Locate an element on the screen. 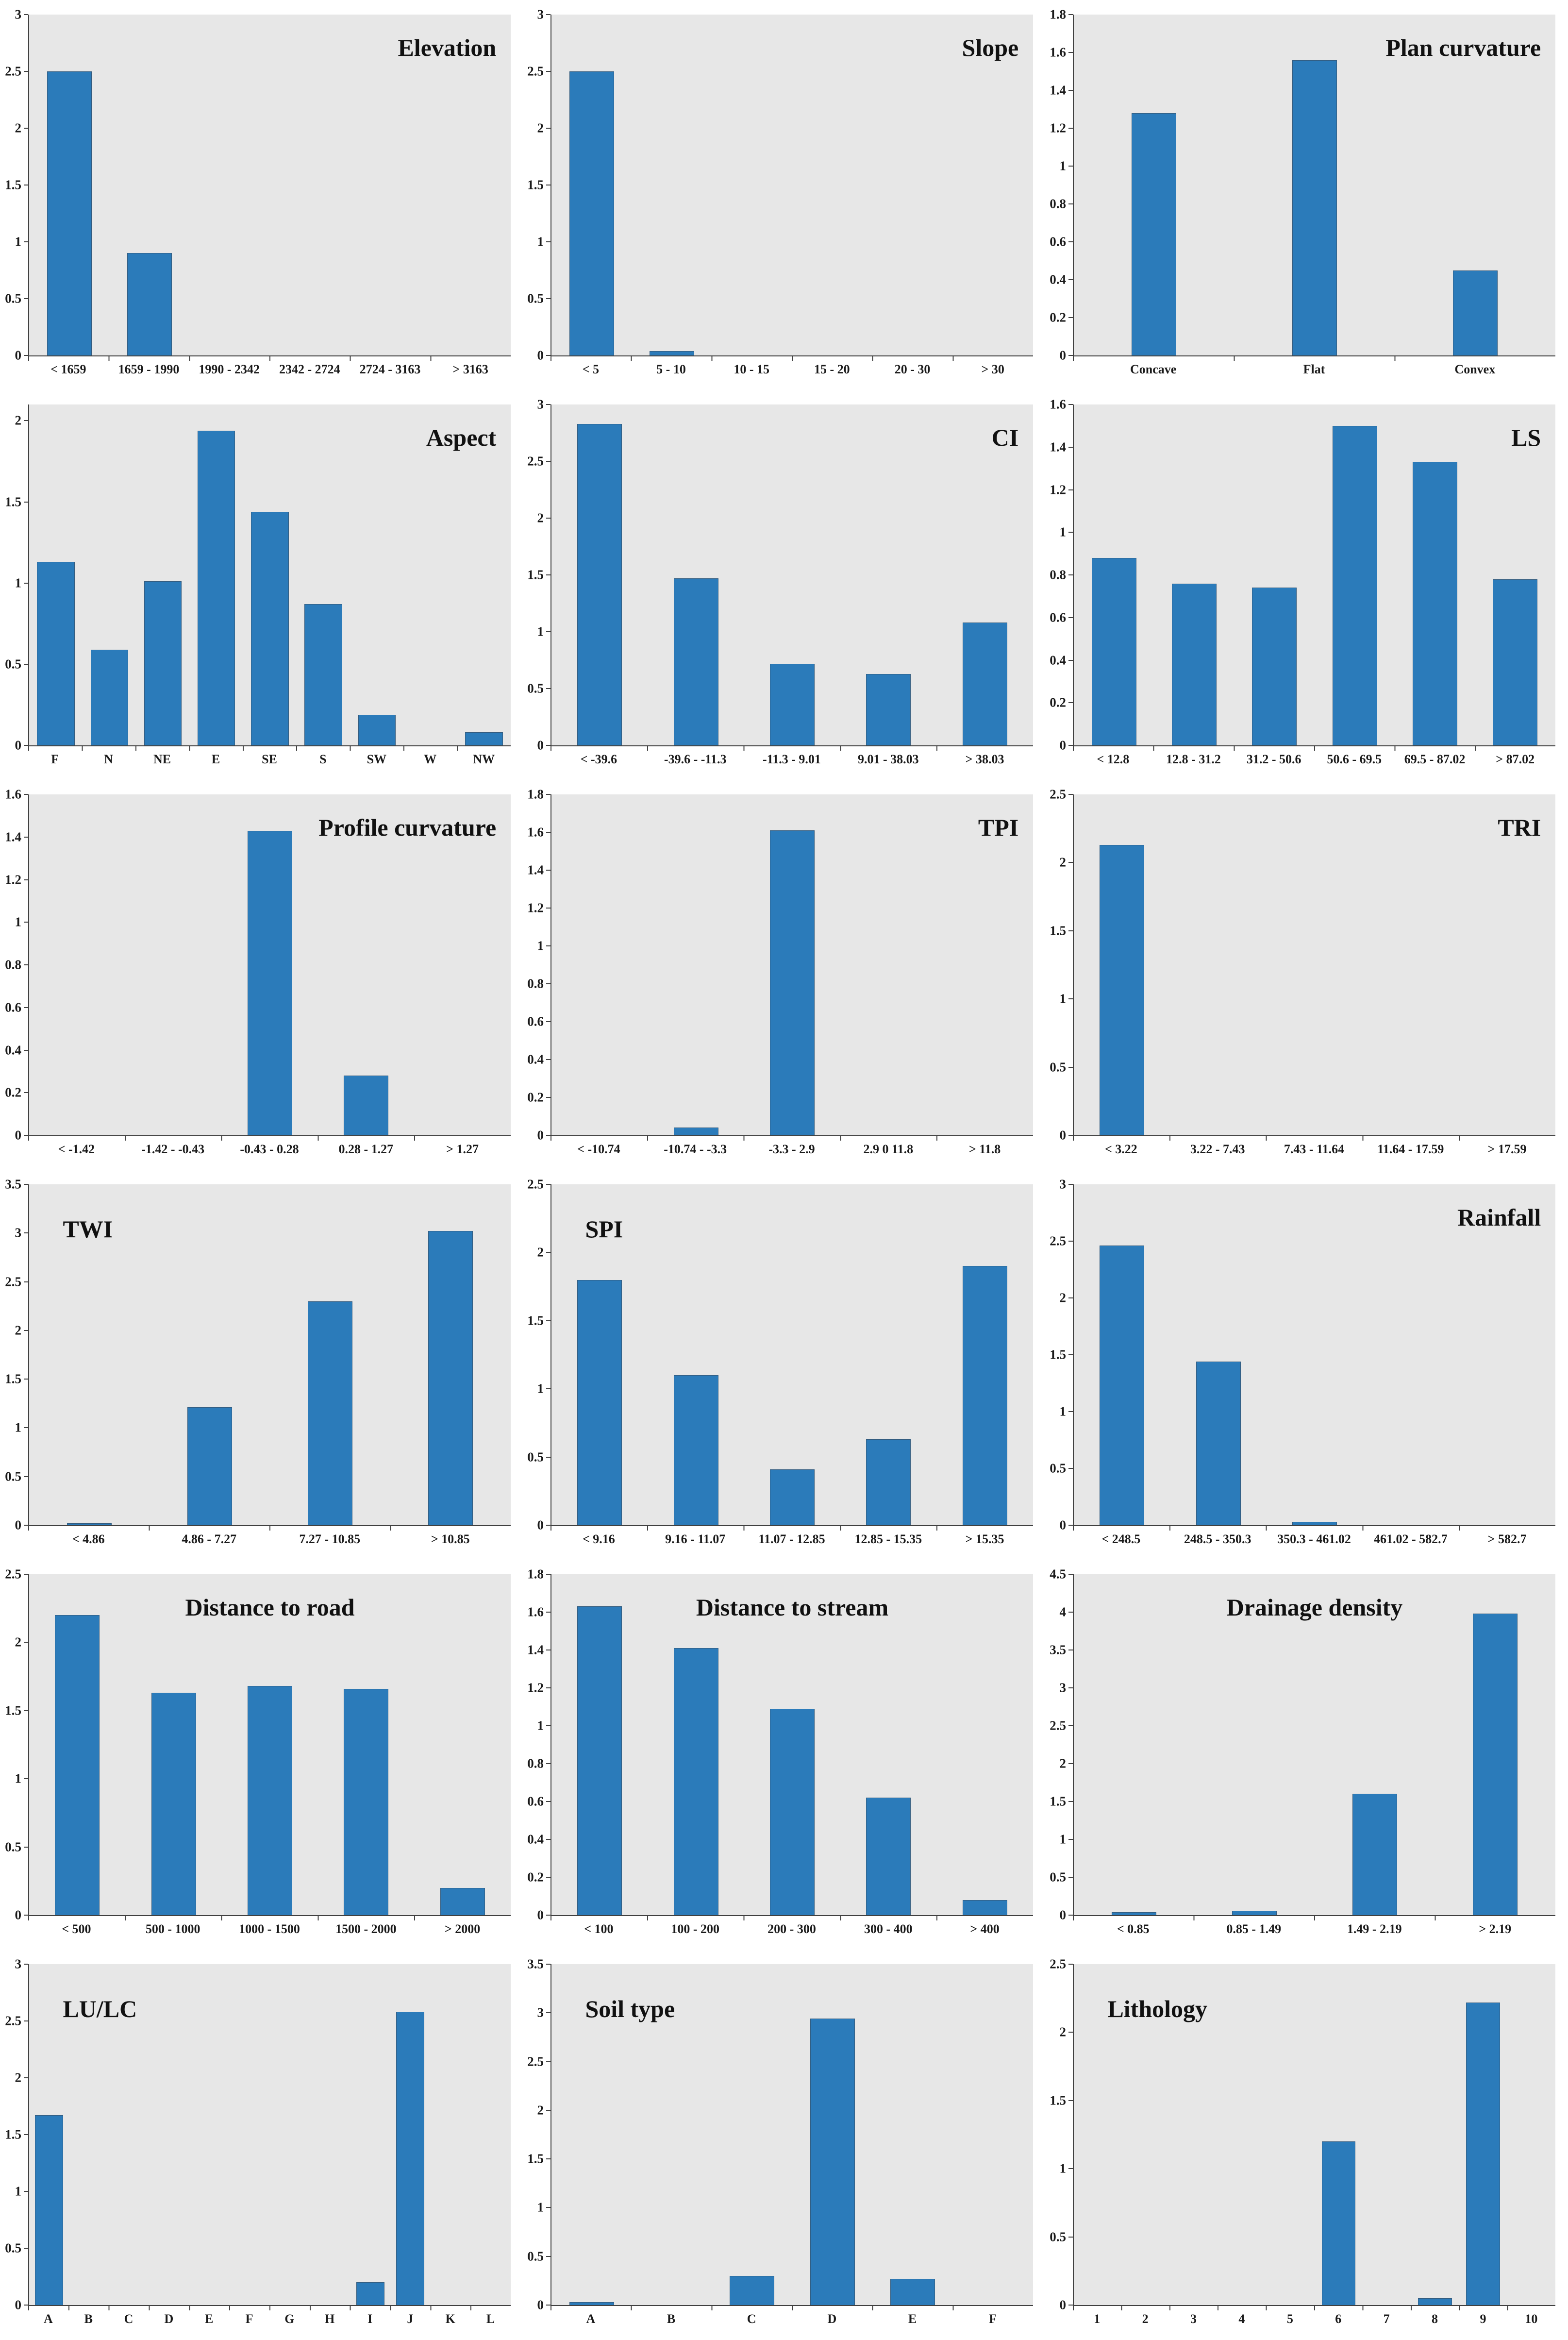  x-category-label: L is located at coordinates (491, 2319).